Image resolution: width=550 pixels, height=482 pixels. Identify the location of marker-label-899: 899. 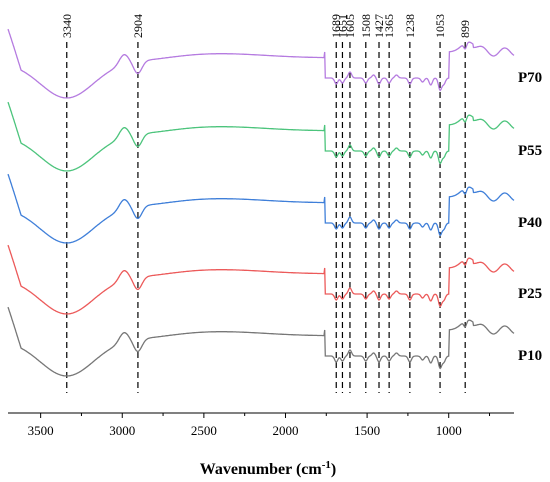
(465, 29).